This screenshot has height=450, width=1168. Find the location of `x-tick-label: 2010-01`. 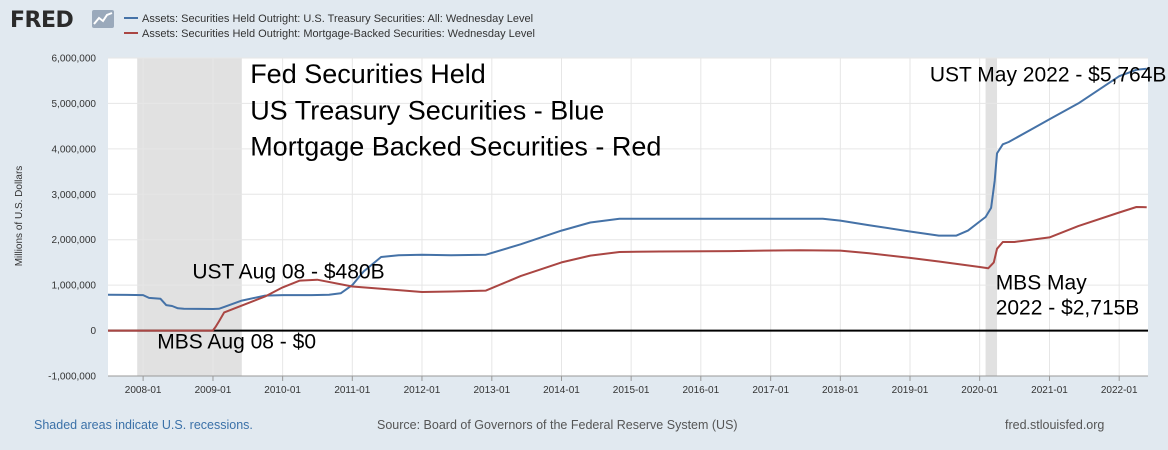

x-tick-label: 2010-01 is located at coordinates (282, 390).